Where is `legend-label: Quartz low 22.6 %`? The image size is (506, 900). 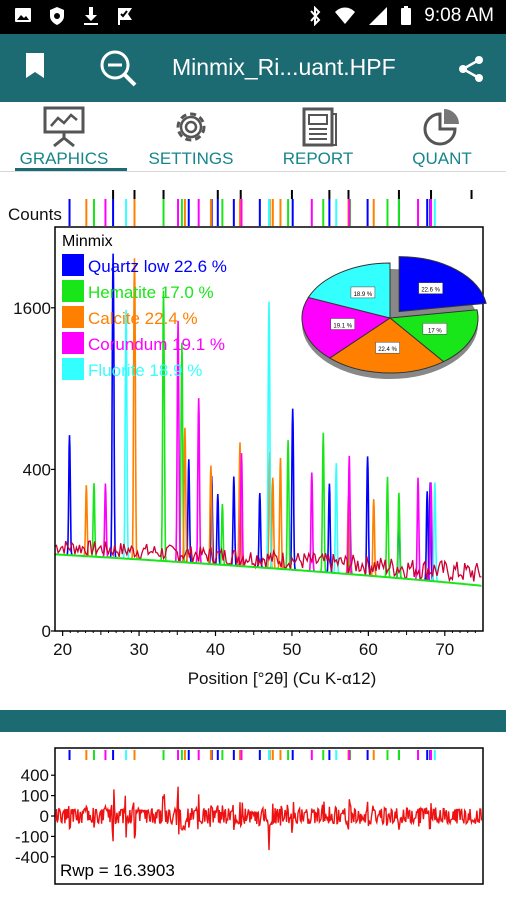
legend-label: Quartz low 22.6 % is located at coordinates (157, 266).